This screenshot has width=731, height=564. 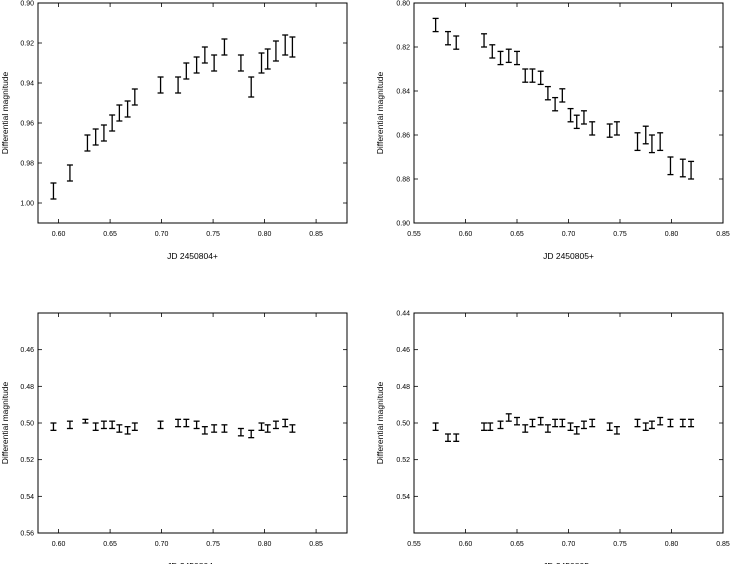 I want to click on y-tick-label: 0.50, so click(x=403, y=424).